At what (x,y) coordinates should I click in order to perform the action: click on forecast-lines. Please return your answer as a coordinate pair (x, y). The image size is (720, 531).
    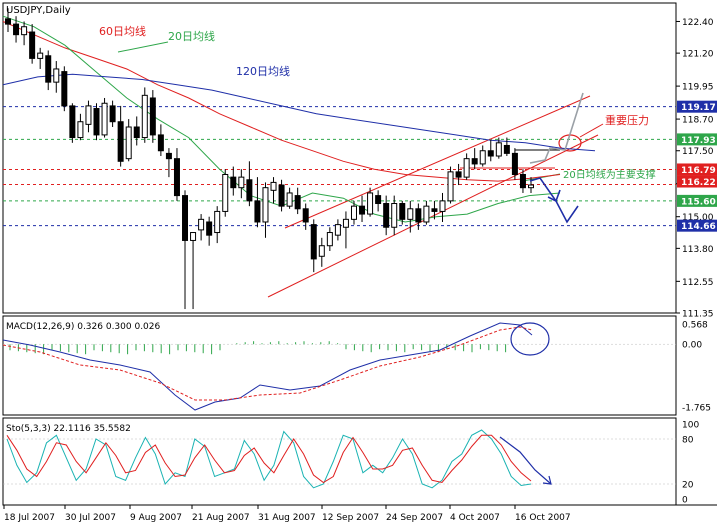
    Looking at the image, I should click on (556, 158).